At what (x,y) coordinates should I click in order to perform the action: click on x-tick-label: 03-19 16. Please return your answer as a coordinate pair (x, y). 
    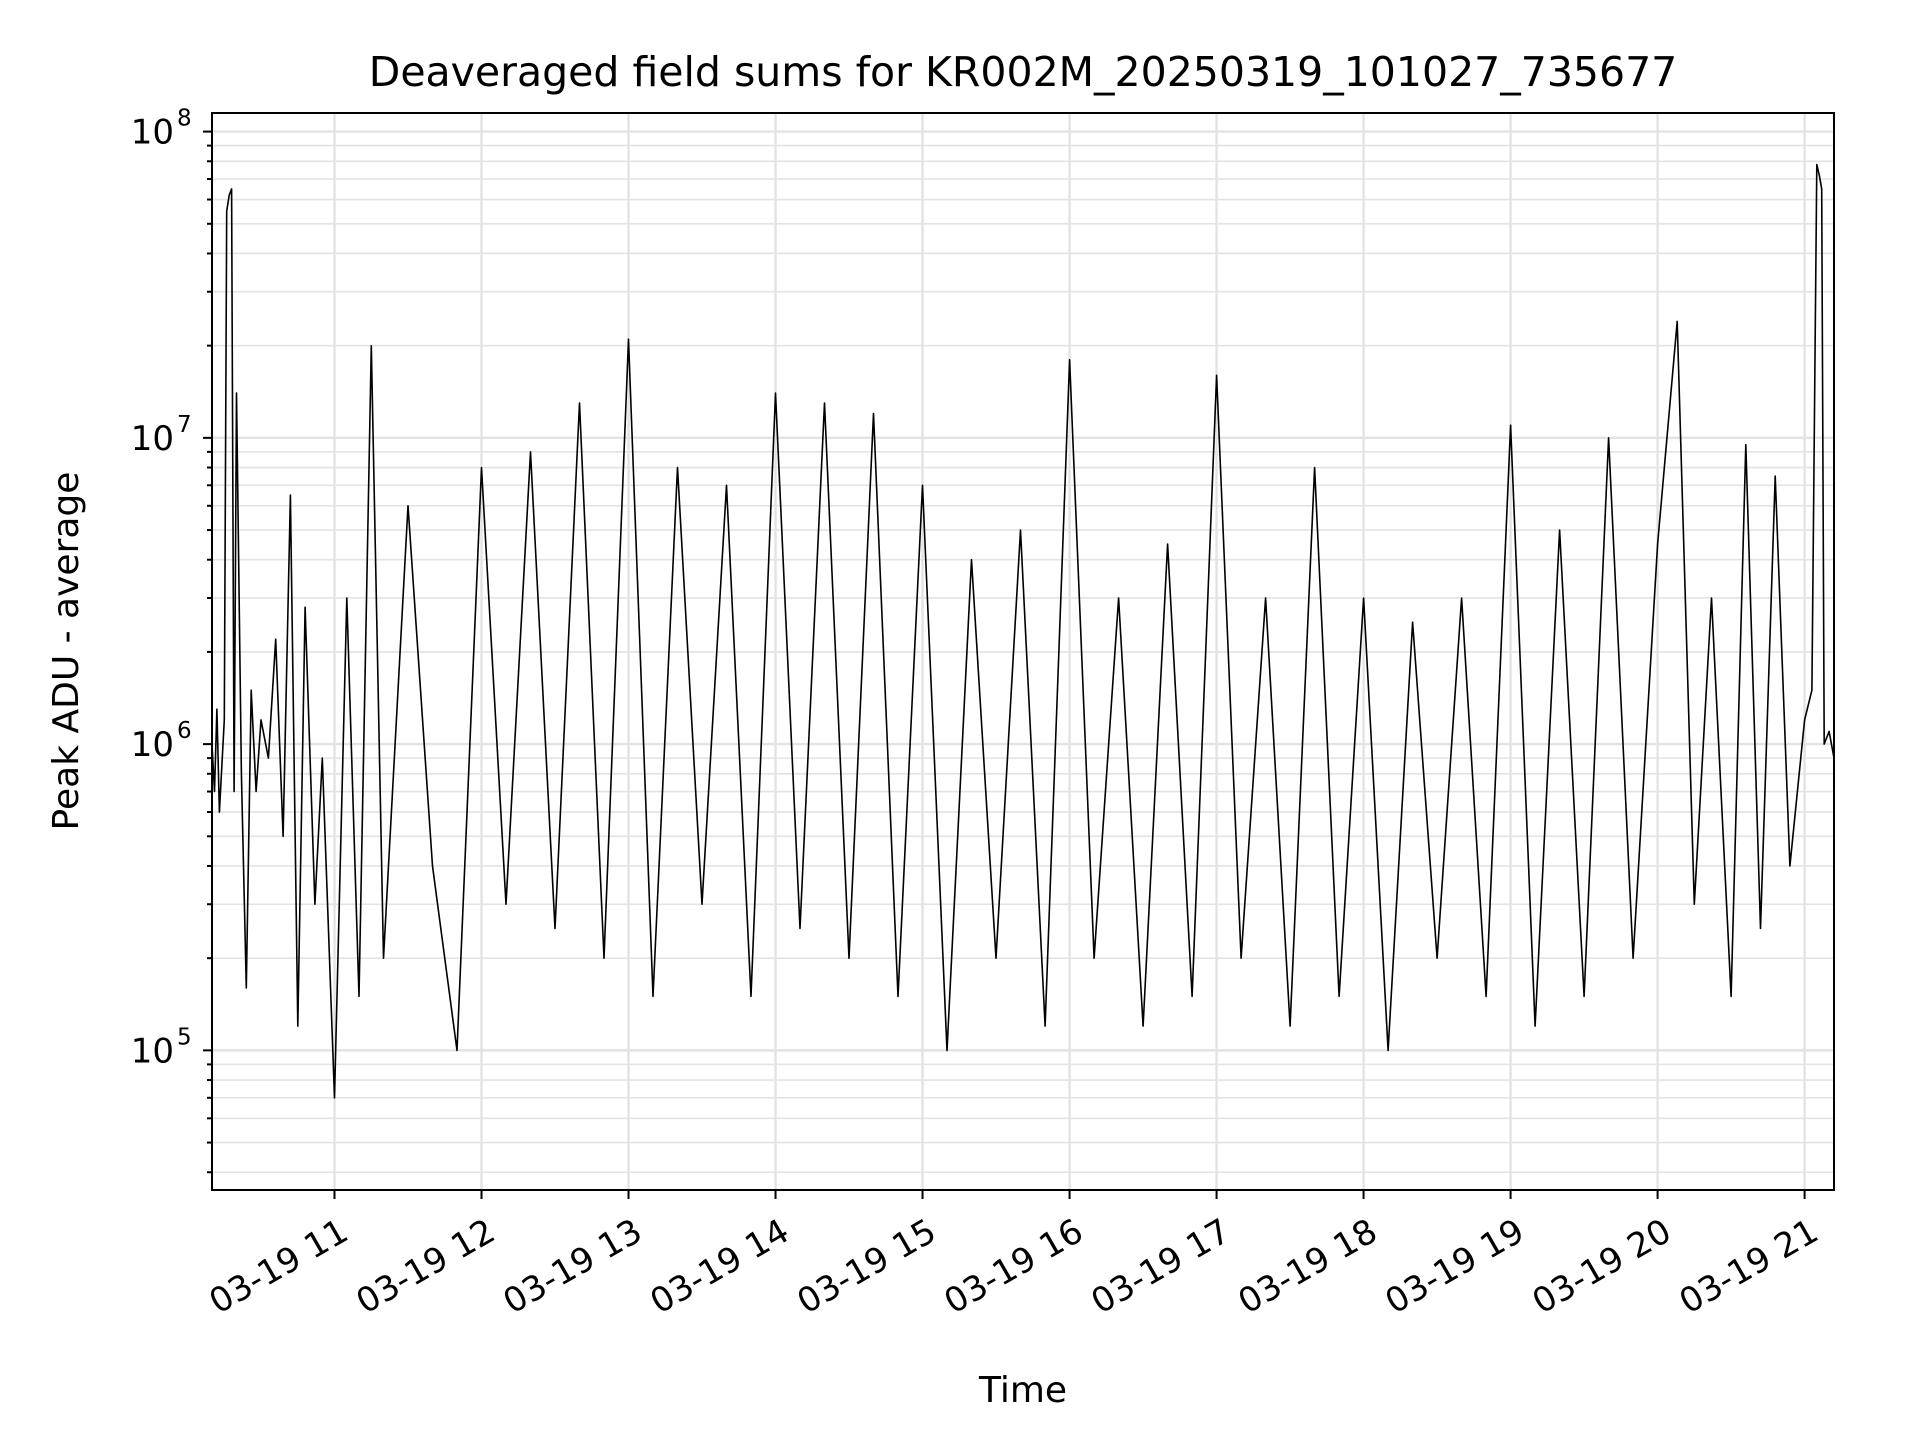
    Looking at the image, I should click on (1014, 1266).